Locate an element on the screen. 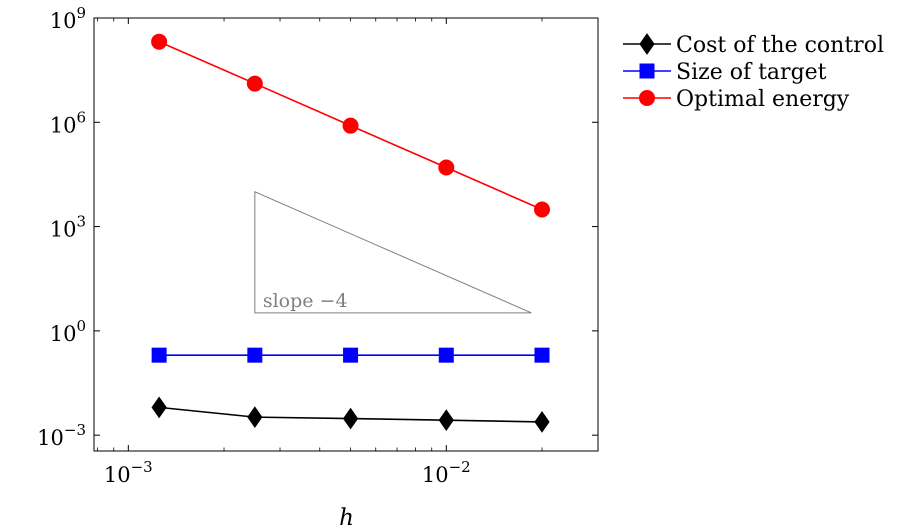 This screenshot has width=919, height=532. series-diamond is located at coordinates (350, 414).